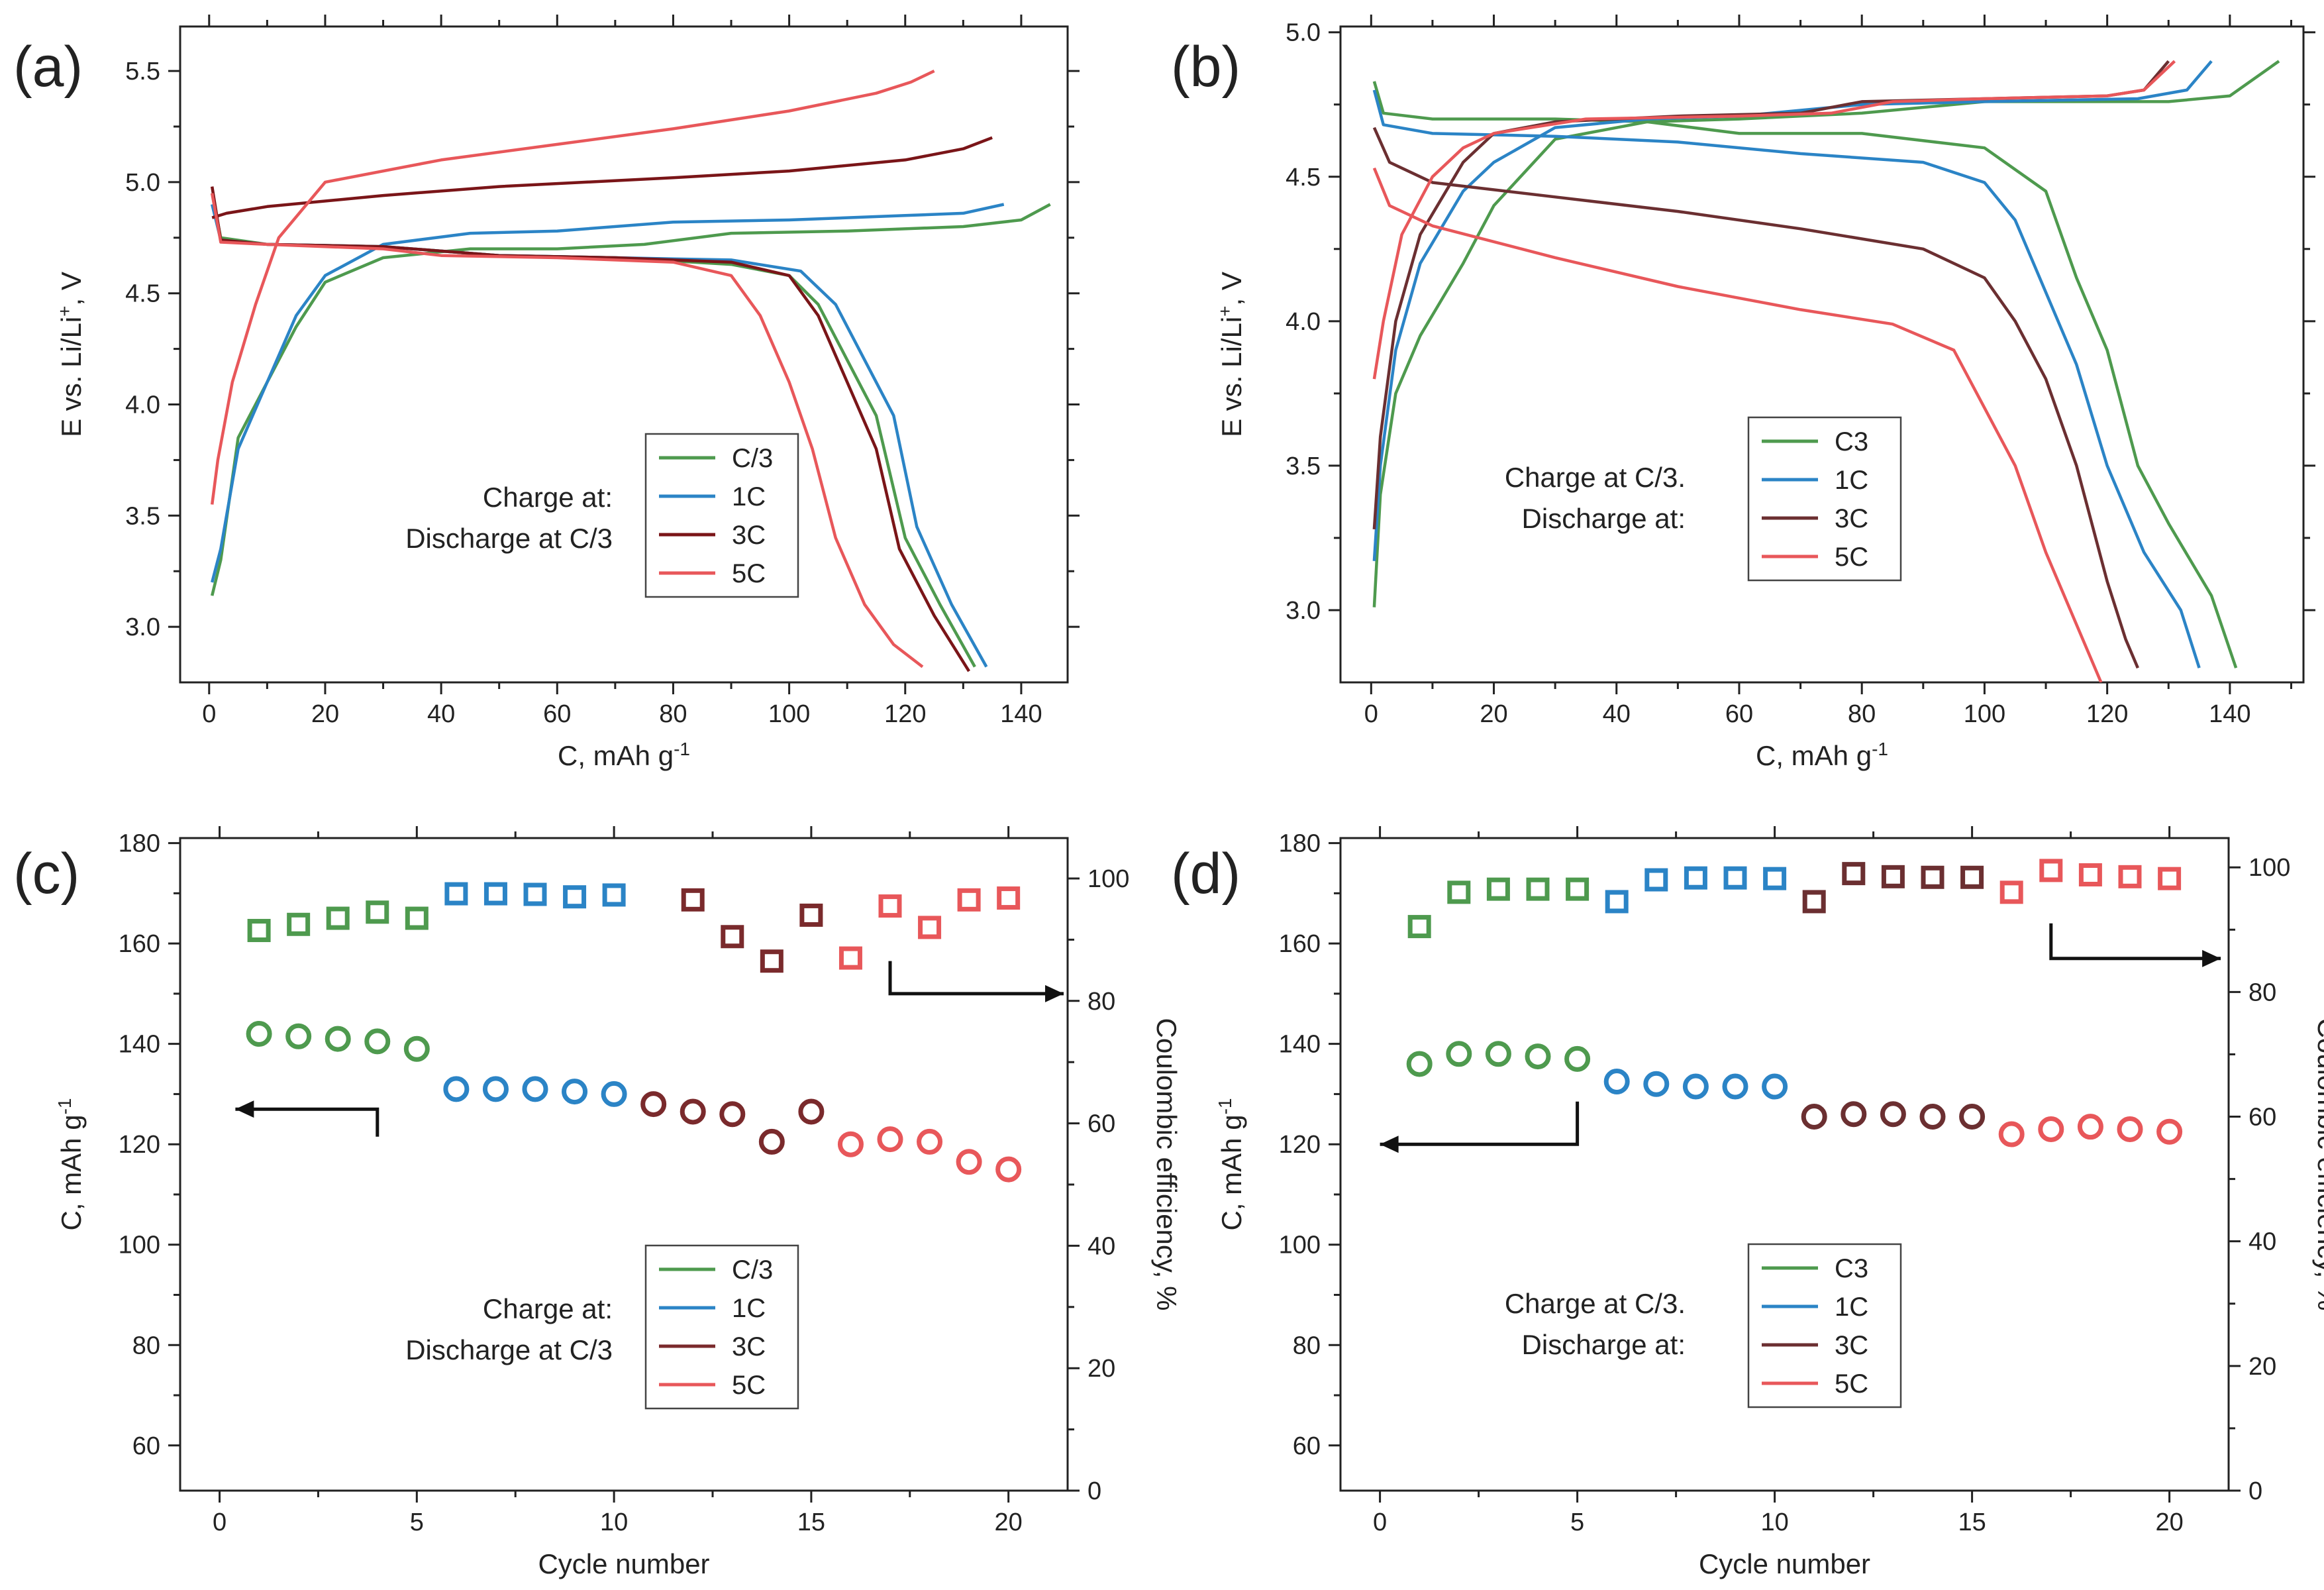 This screenshot has height=1590, width=2324. I want to click on y-tick-label: 140, so click(1300, 1045).